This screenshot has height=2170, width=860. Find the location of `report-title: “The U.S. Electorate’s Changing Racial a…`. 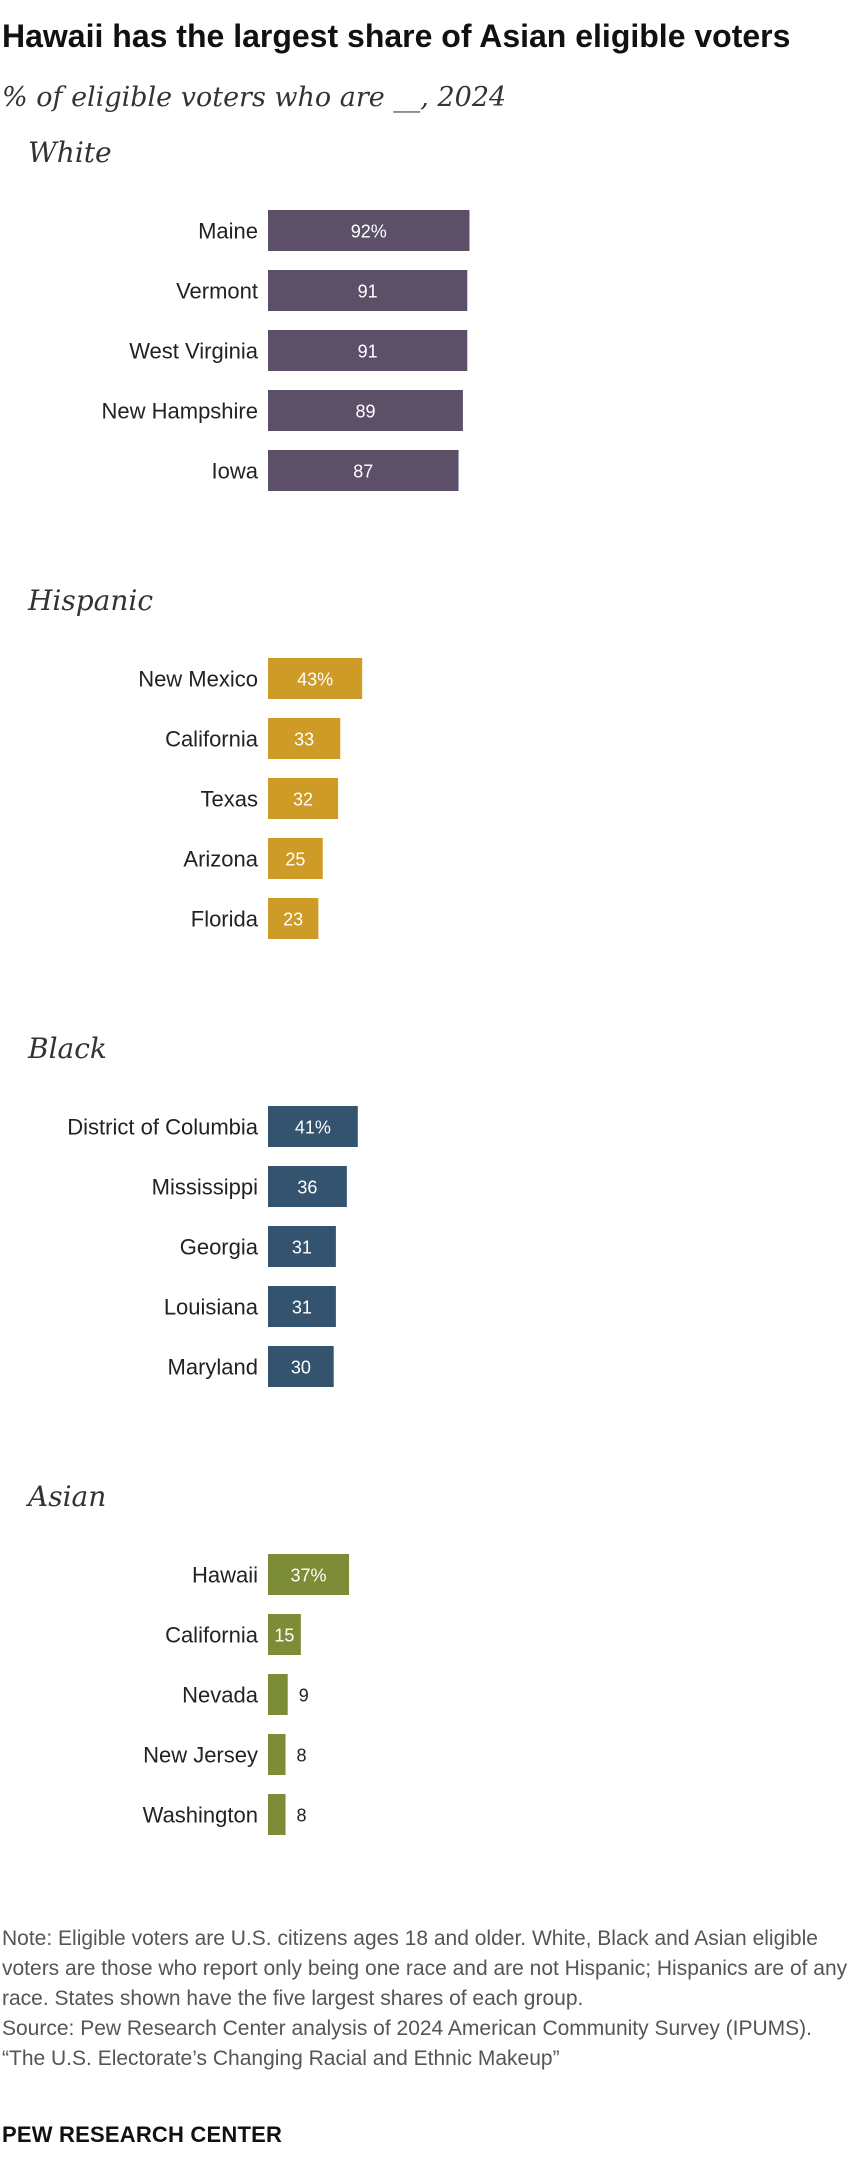

report-title: “The U.S. Electorate’s Changing Racial a… is located at coordinates (281, 2058).